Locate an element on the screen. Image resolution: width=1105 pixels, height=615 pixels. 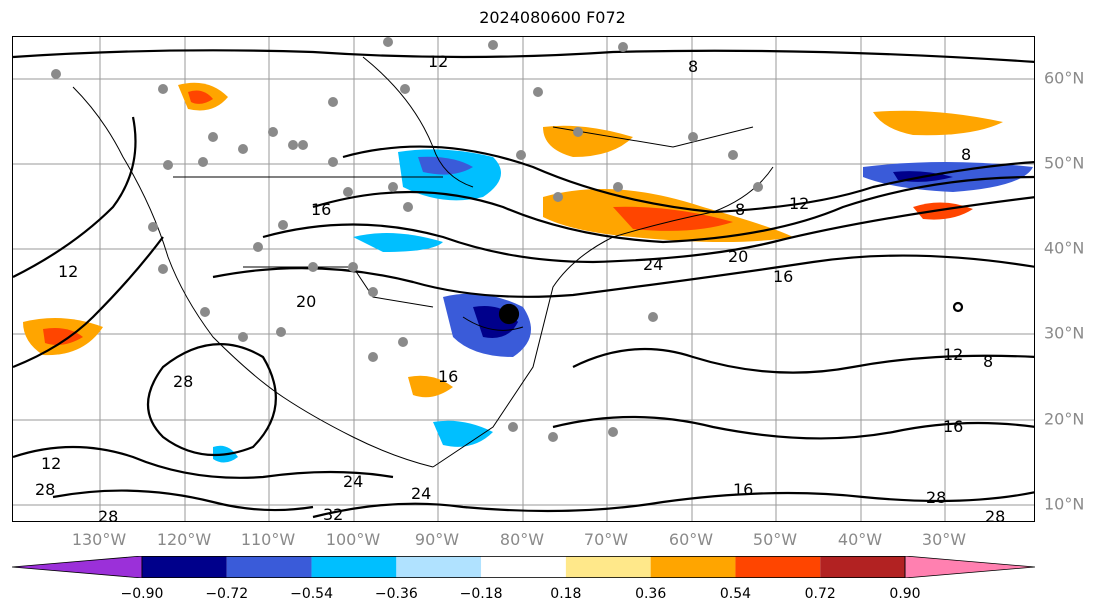
lat-label: 20°N is located at coordinates (1064, 419).